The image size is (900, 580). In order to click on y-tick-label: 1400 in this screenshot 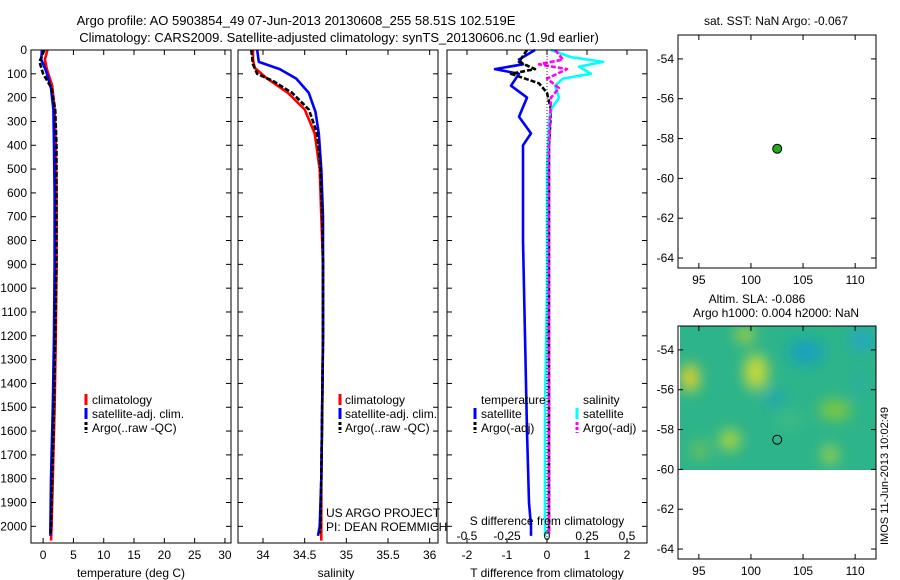, I will do `click(13, 383)`.